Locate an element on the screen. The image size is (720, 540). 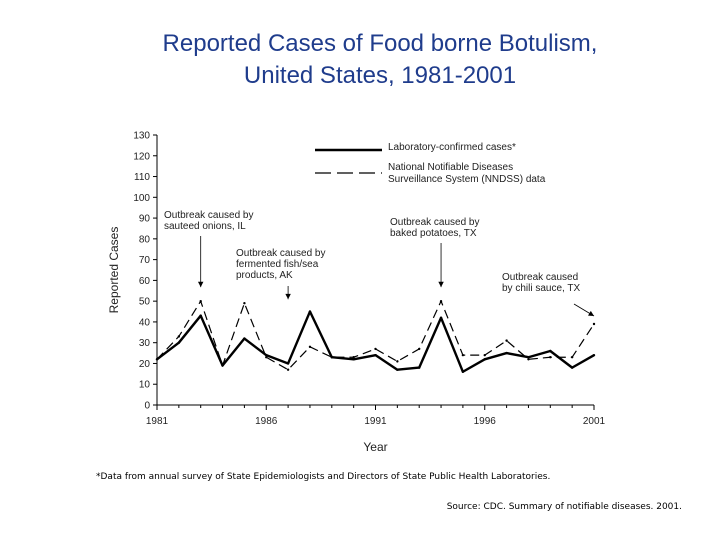
y-tick-label: 110 is located at coordinates (142, 177).